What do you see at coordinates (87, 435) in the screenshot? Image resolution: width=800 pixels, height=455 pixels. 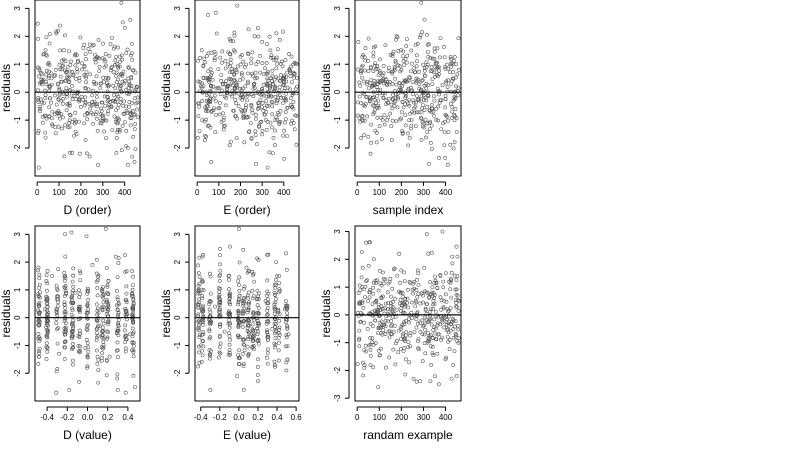 I see `x-axis-title: D (value)` at bounding box center [87, 435].